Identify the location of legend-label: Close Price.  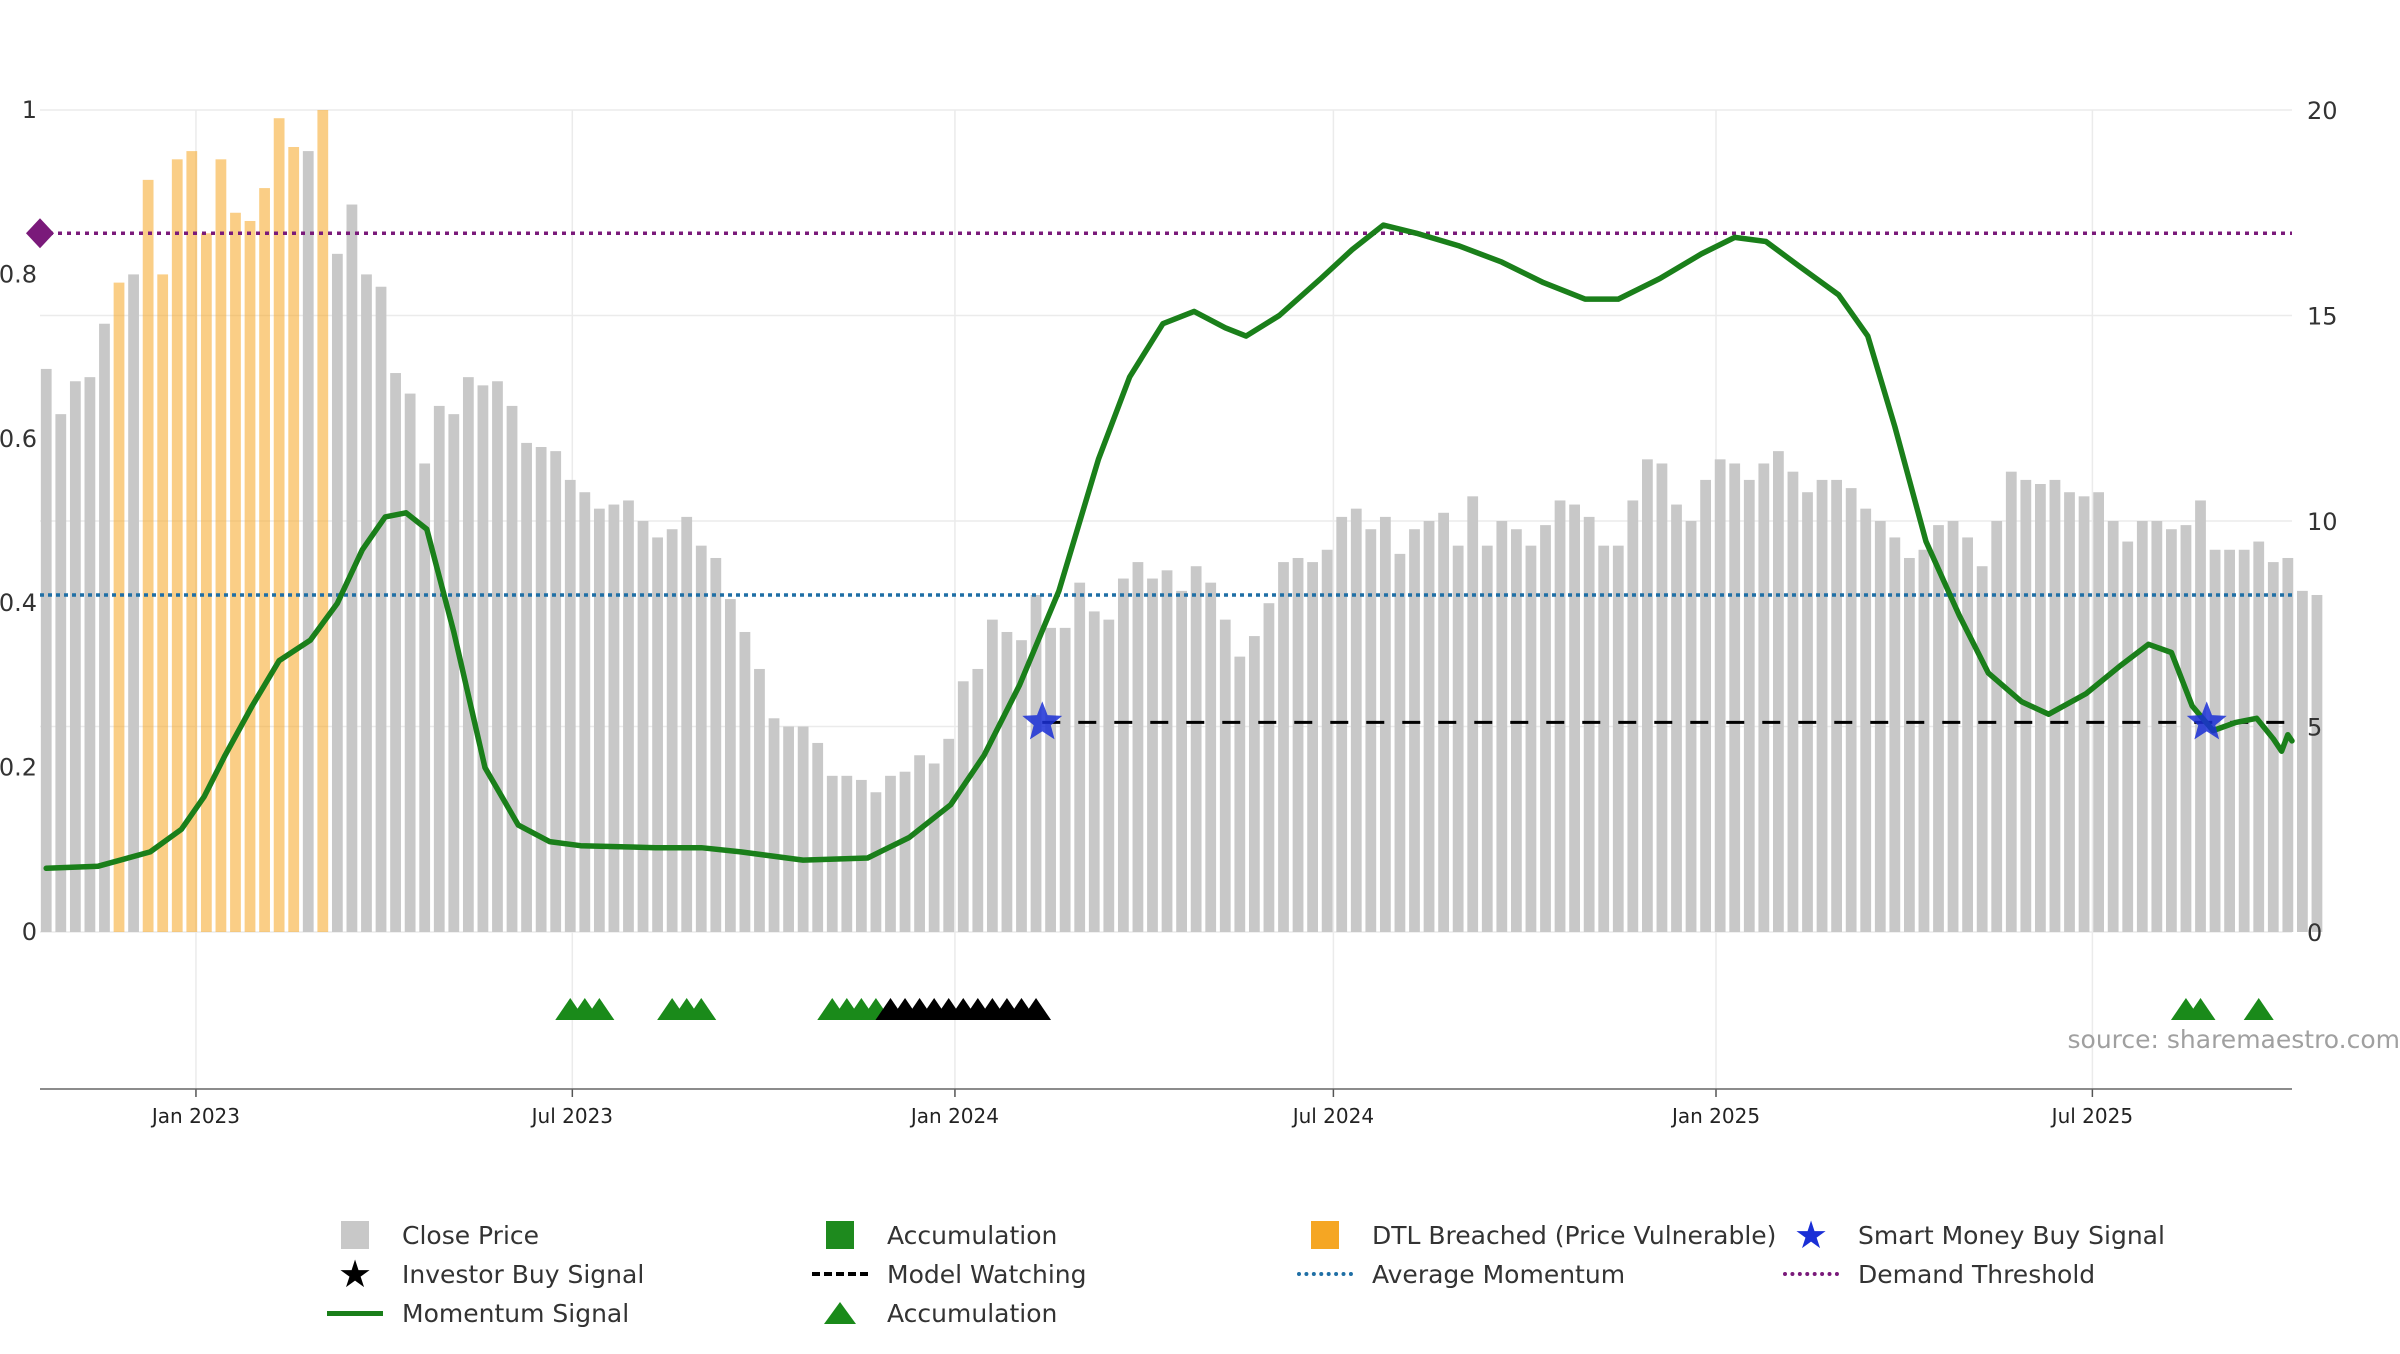
(470, 1235).